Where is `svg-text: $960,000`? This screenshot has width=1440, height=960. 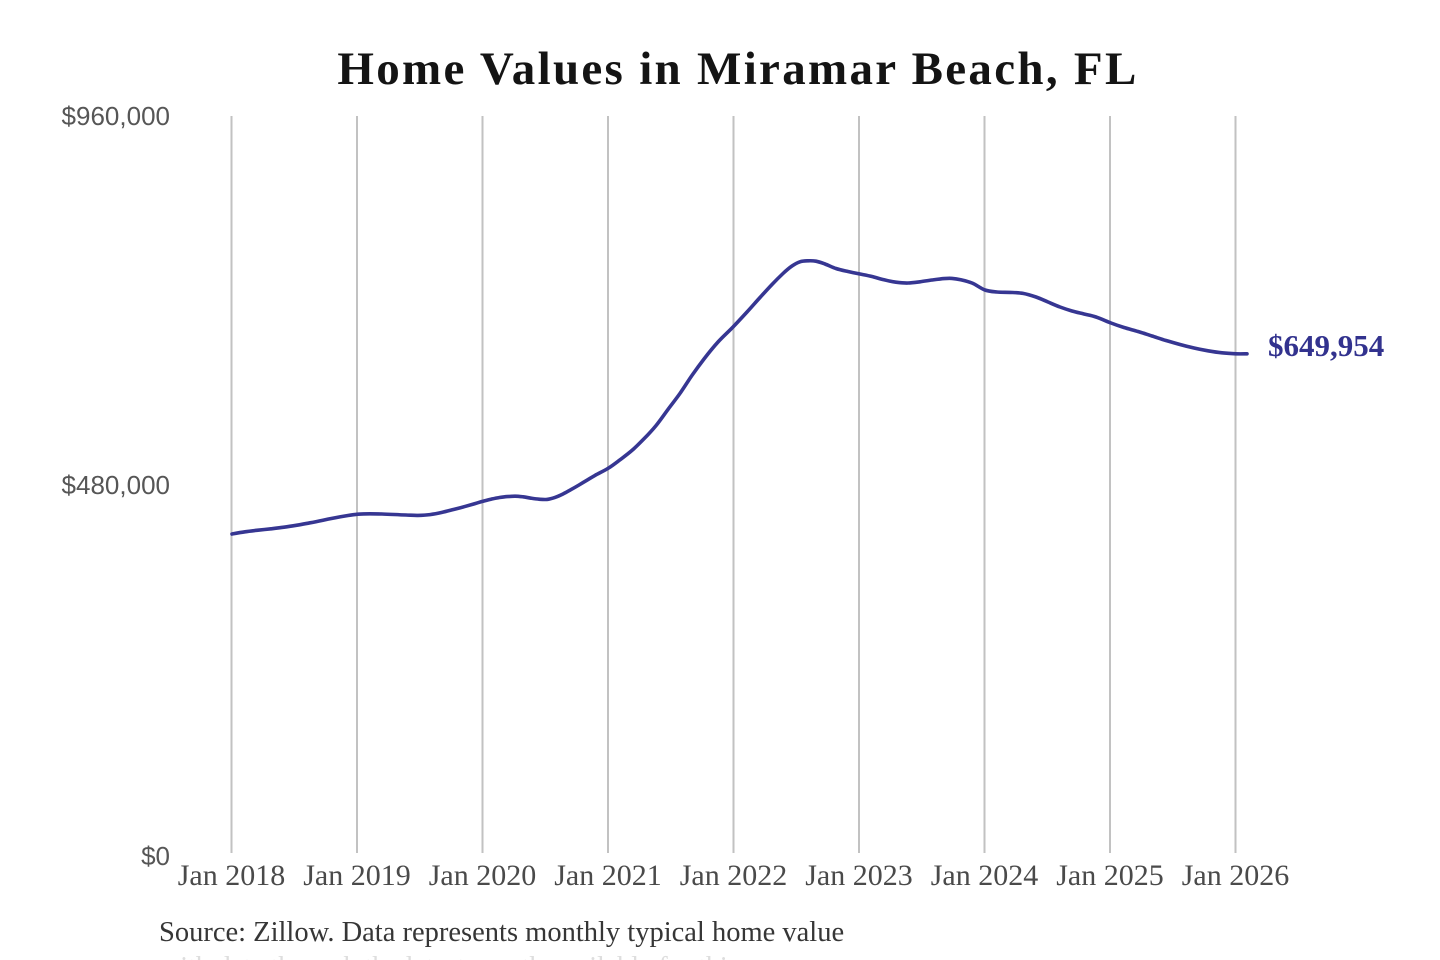 svg-text: $960,000 is located at coordinates (116, 116).